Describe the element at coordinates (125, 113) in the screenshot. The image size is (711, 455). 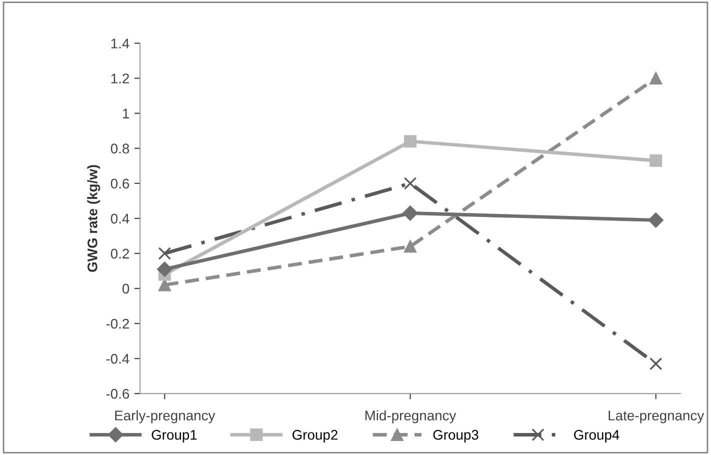
I see `y-tick-label: 1` at that location.